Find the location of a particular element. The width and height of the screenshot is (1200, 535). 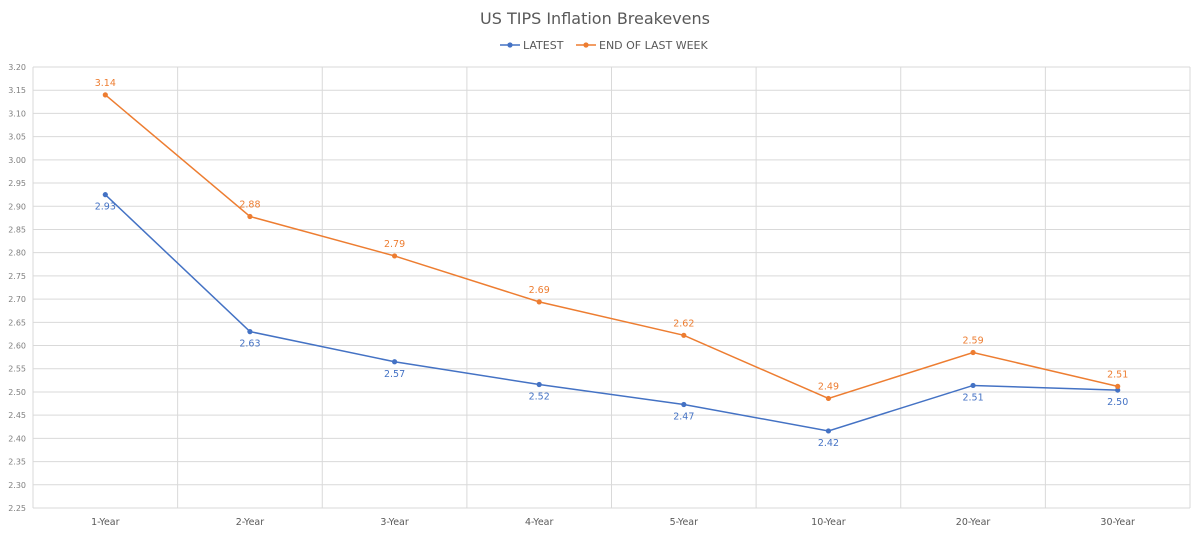

y-tick-label: 2.75 is located at coordinates (17, 276).